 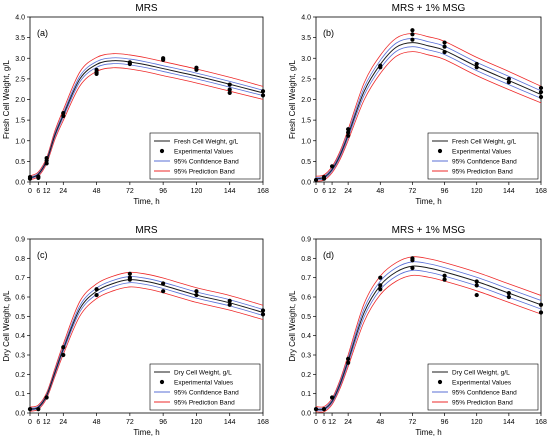 I want to click on prediction-band-upper, so click(x=146, y=115).